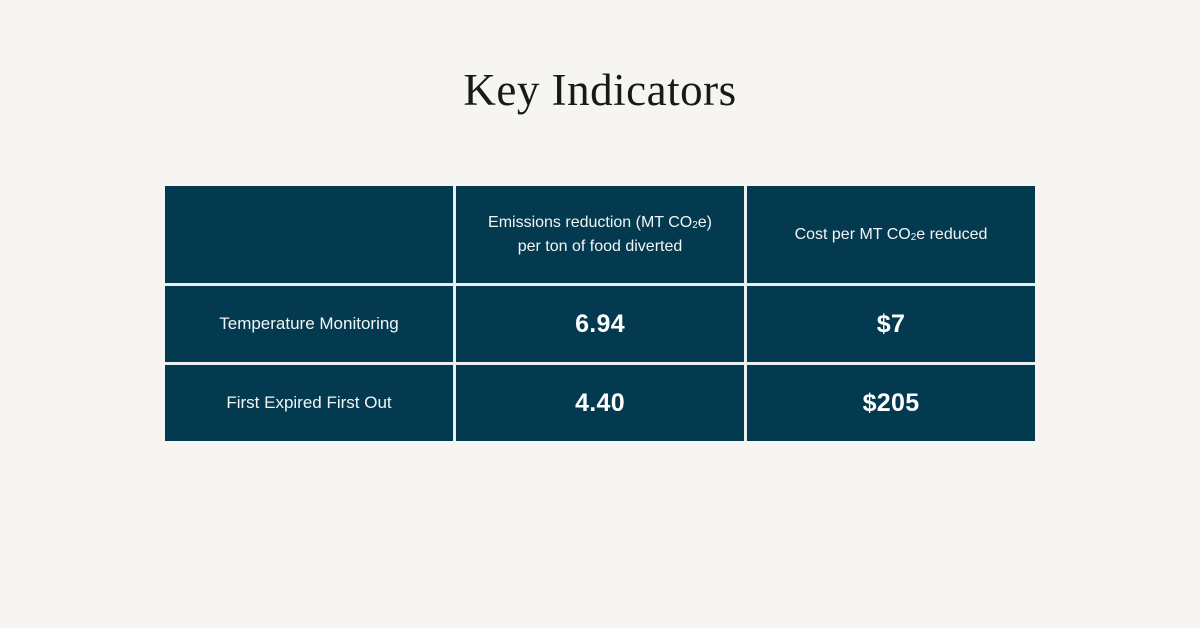 The image size is (1200, 628). I want to click on header-emissions-line1: Emissions reduction (MT CO2e), so click(600, 223).